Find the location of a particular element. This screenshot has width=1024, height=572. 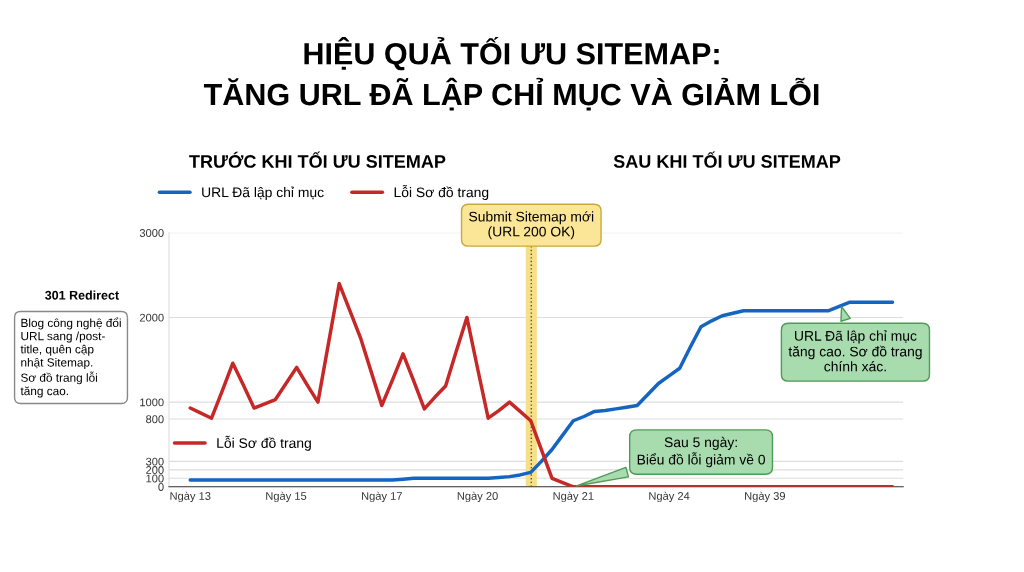

y-tick-label: 100 is located at coordinates (155, 478).